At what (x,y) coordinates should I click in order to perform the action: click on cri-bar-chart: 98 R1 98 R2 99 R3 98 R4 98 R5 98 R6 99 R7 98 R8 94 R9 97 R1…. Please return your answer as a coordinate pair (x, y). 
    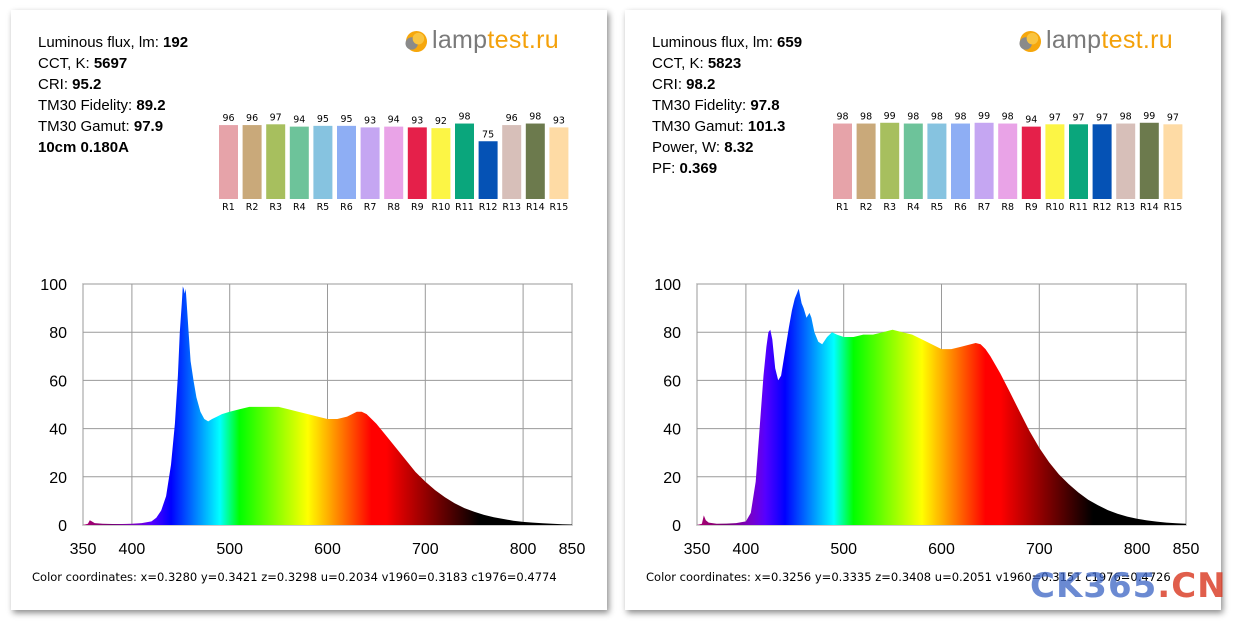
    Looking at the image, I should click on (1008, 162).